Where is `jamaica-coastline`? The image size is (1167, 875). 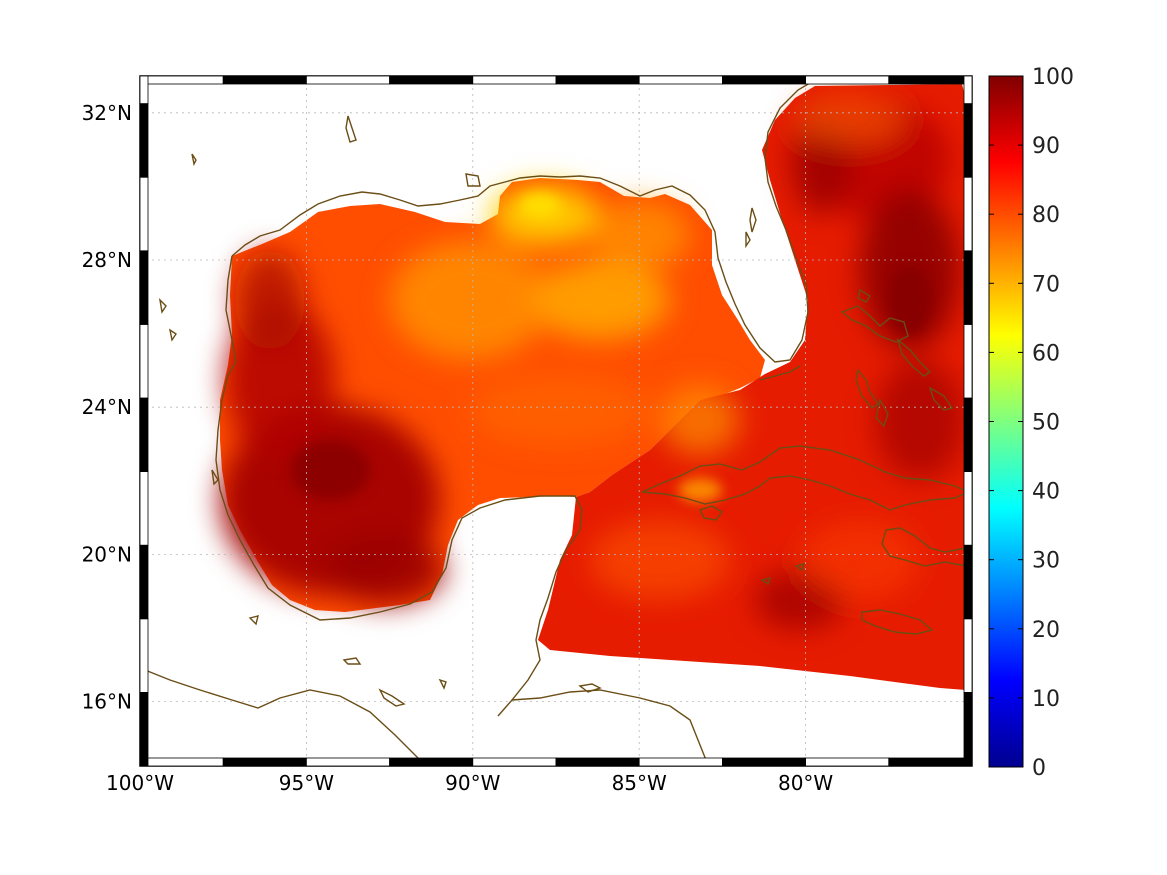
jamaica-coastline is located at coordinates (897, 622).